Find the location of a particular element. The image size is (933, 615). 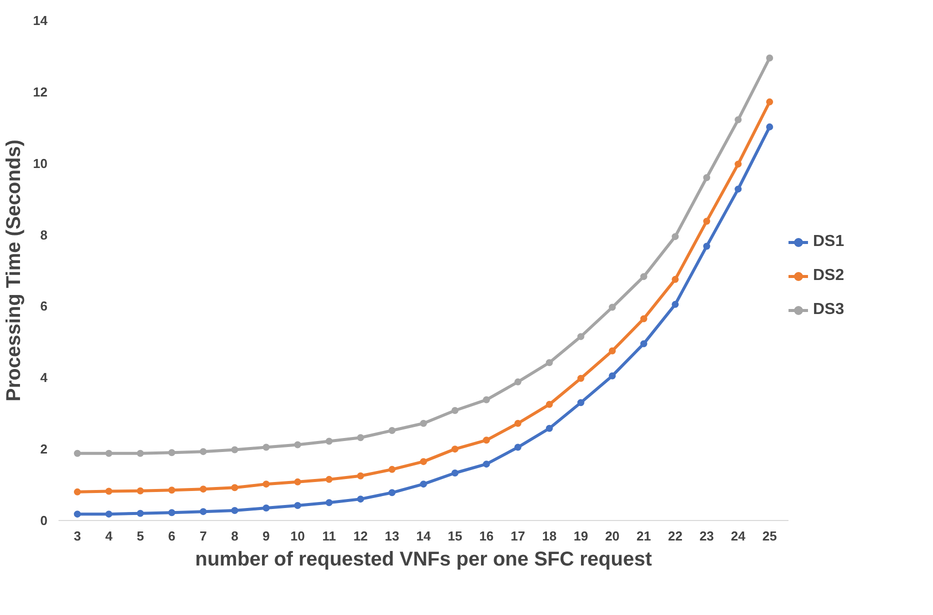

x-axis-title: number of requested VNFs per one SFC request is located at coordinates (423, 559).